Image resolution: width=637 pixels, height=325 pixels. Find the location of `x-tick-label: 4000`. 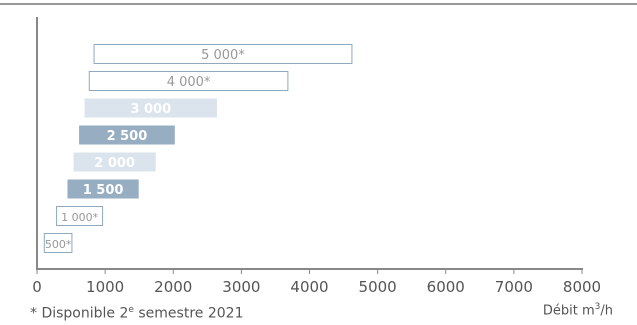

x-tick-label: 4000 is located at coordinates (309, 287).